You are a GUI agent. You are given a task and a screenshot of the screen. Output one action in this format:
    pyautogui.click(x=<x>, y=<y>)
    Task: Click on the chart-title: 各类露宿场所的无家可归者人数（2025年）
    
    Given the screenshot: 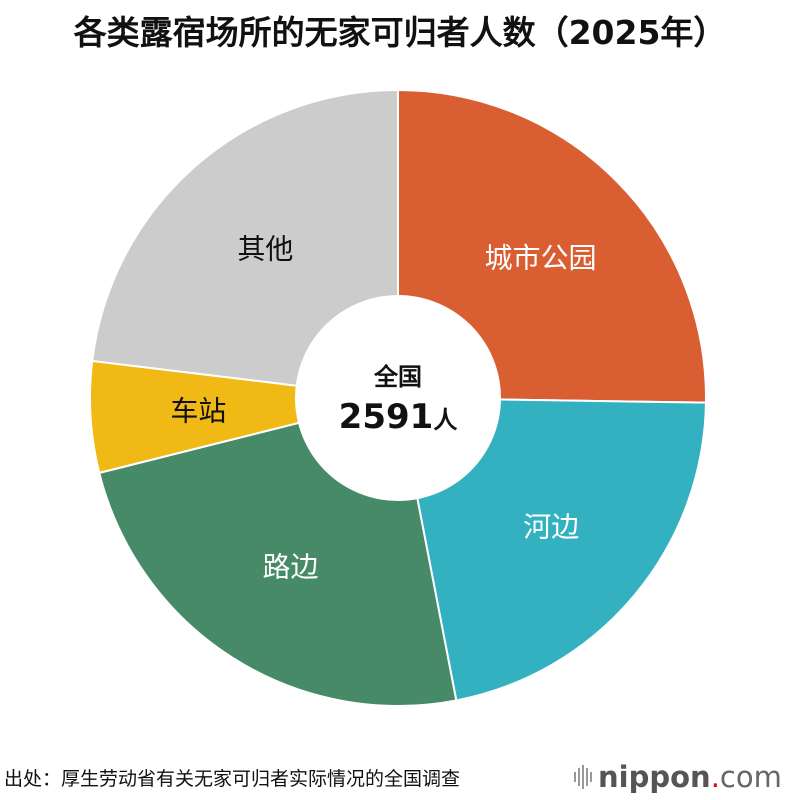 What is the action you would take?
    pyautogui.click(x=400, y=32)
    